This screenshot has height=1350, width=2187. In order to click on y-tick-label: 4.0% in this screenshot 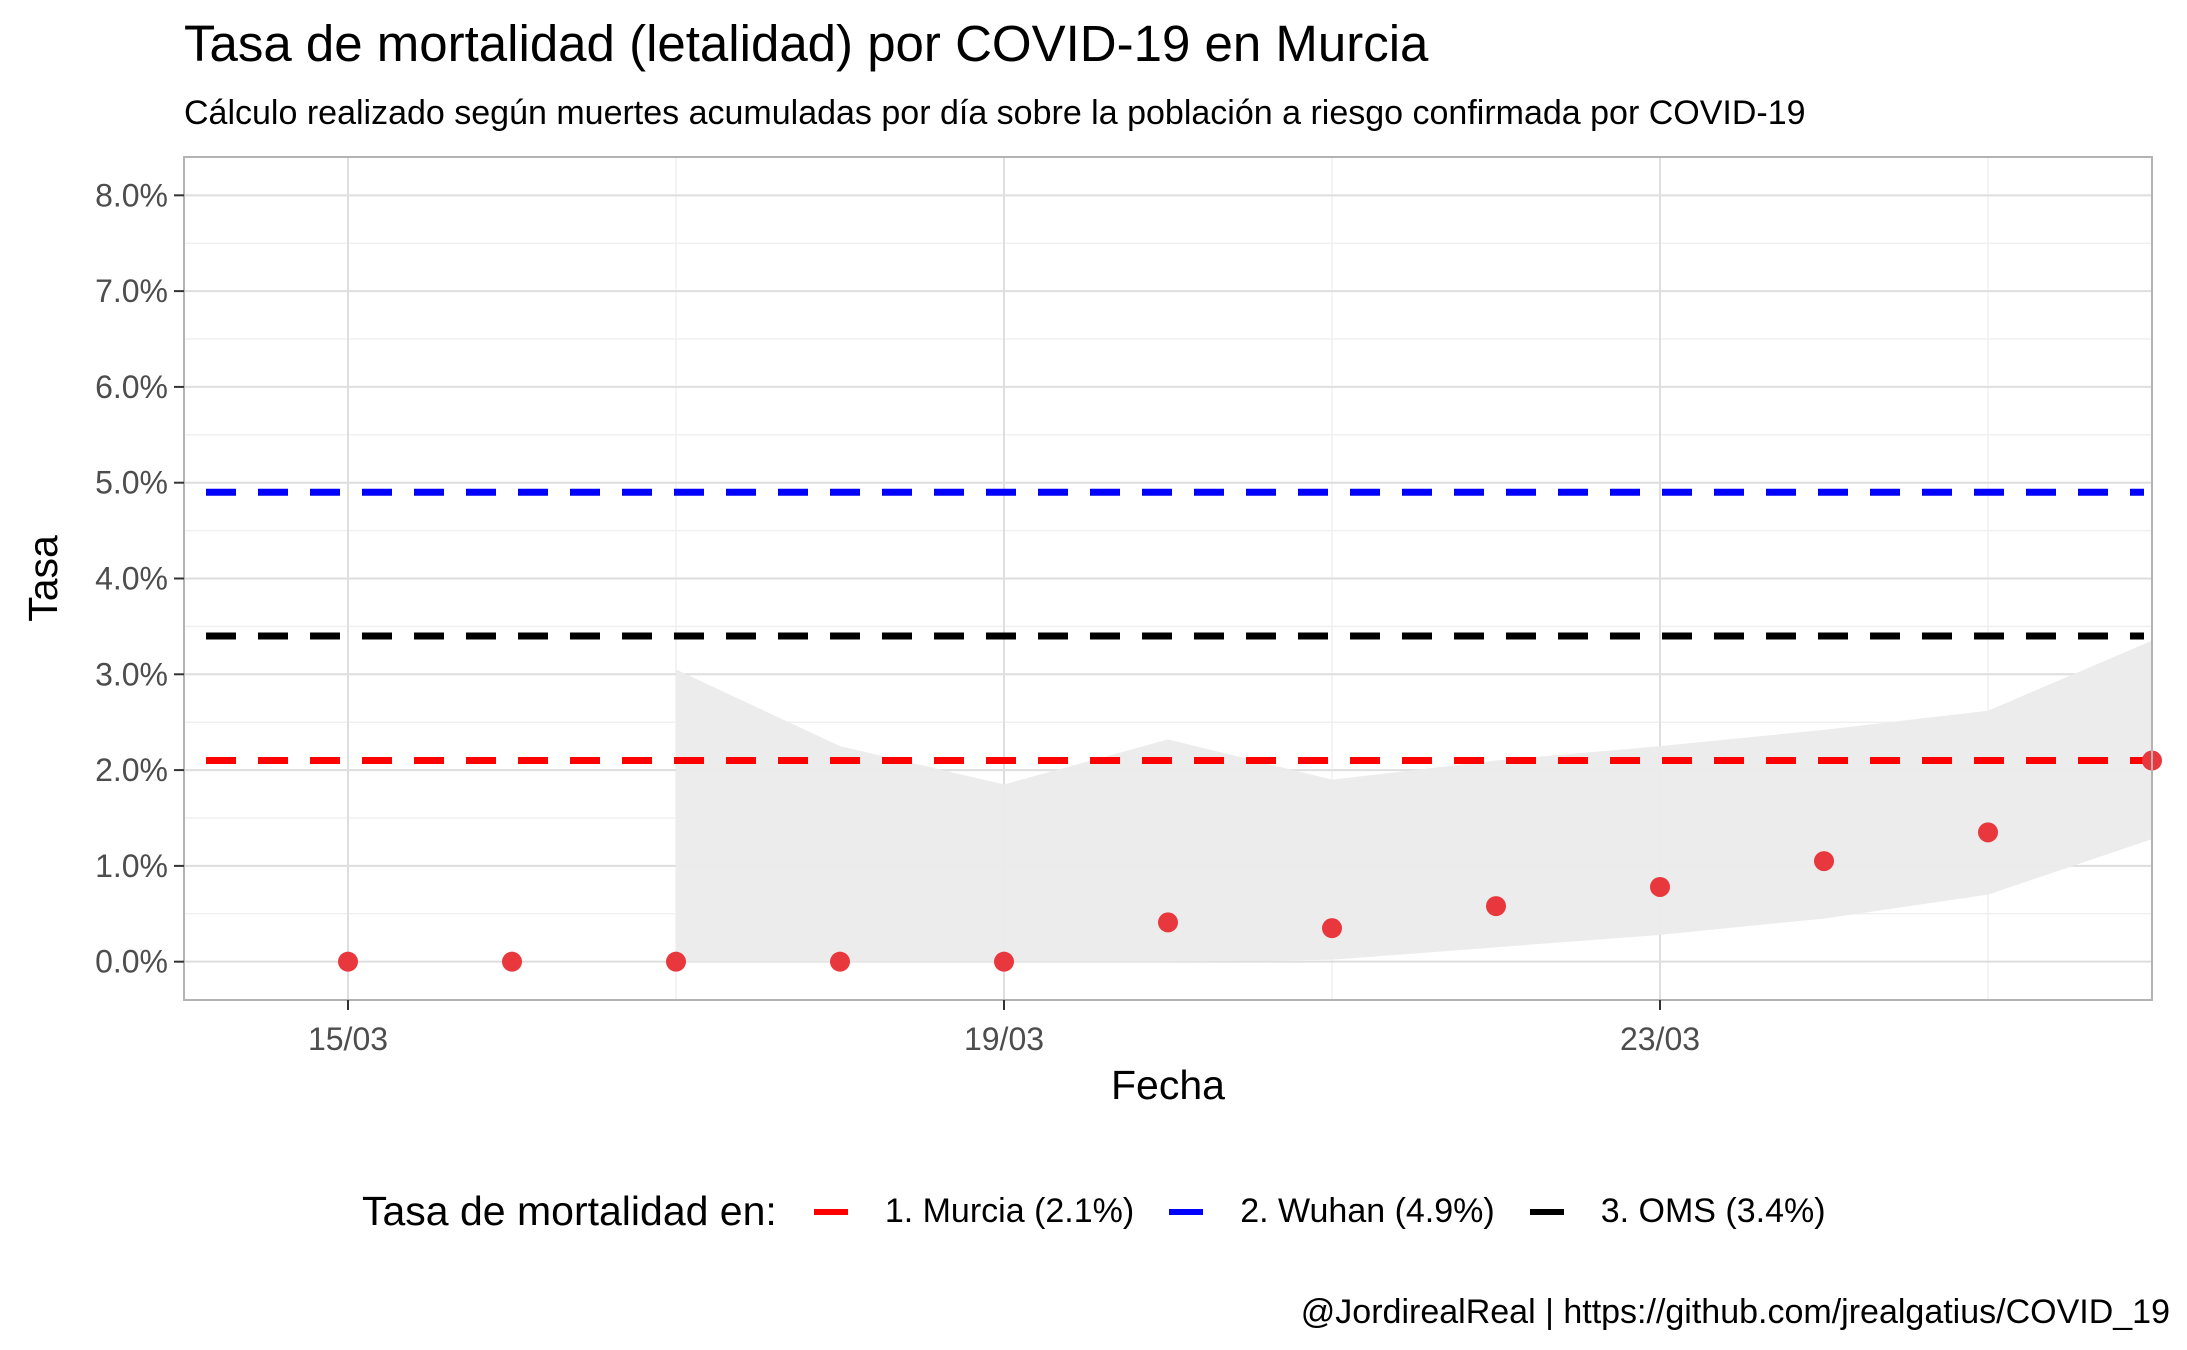, I will do `click(131, 579)`.